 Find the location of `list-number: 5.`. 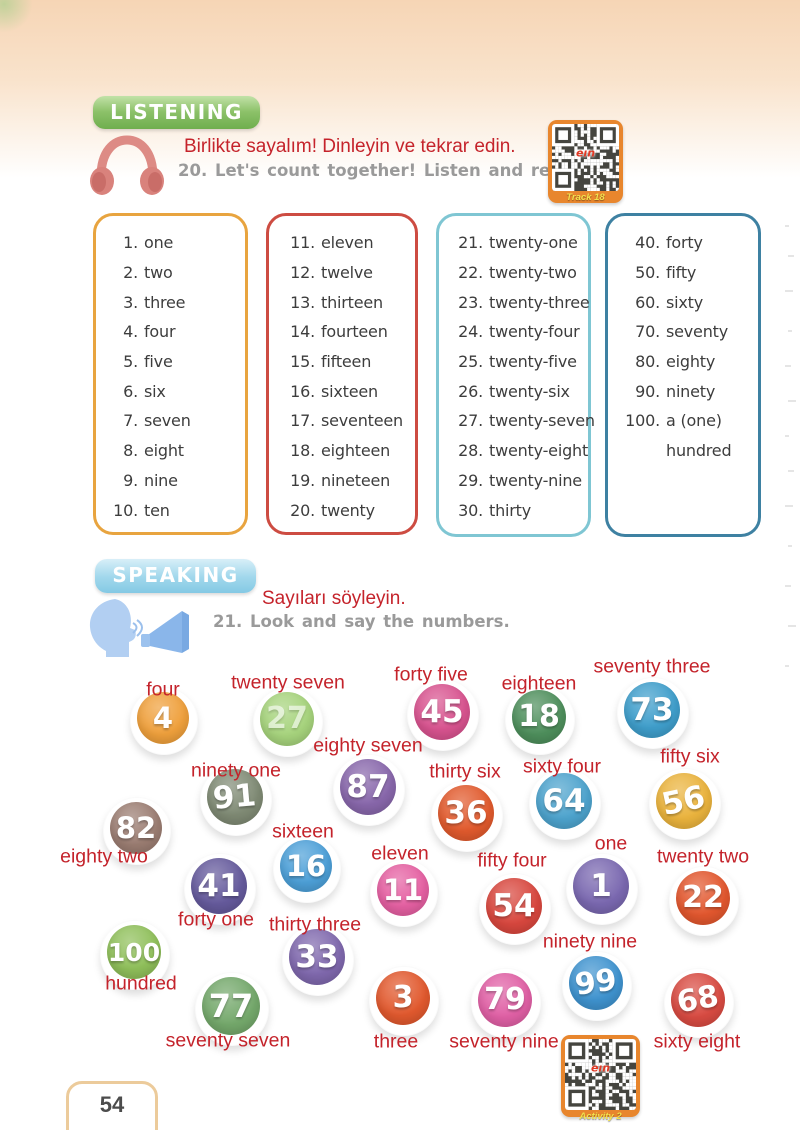

list-number: 5. is located at coordinates (130, 362).